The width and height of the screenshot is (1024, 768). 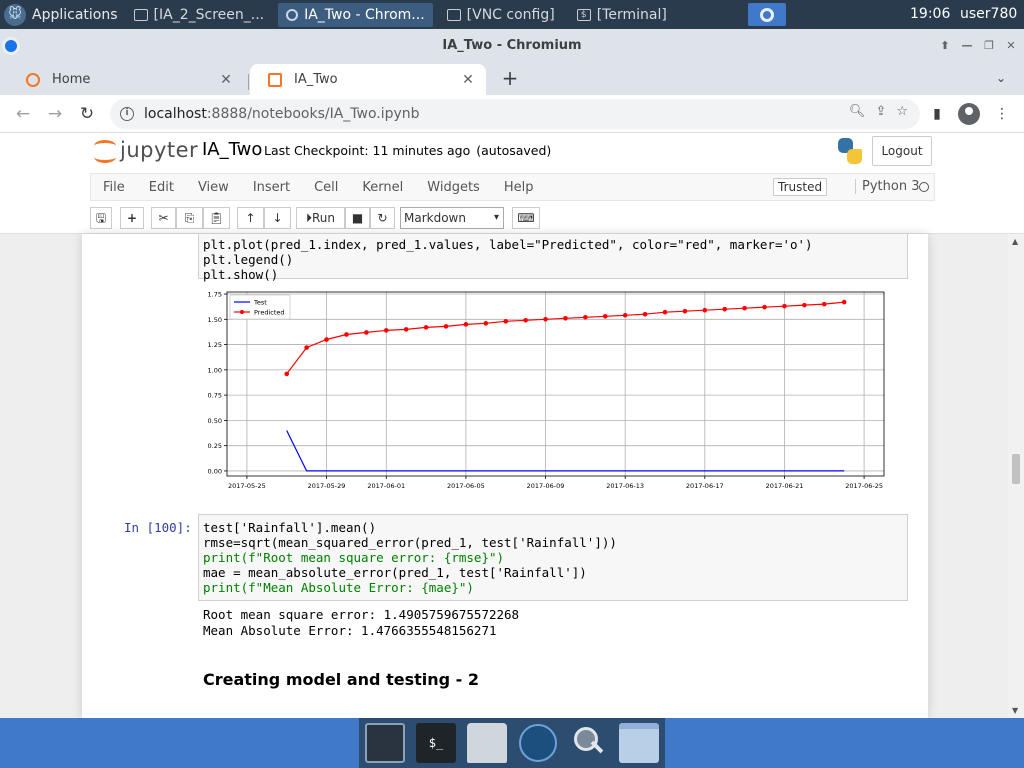 What do you see at coordinates (546, 486) in the screenshot?
I see `x-tick-label: 2017-06-09` at bounding box center [546, 486].